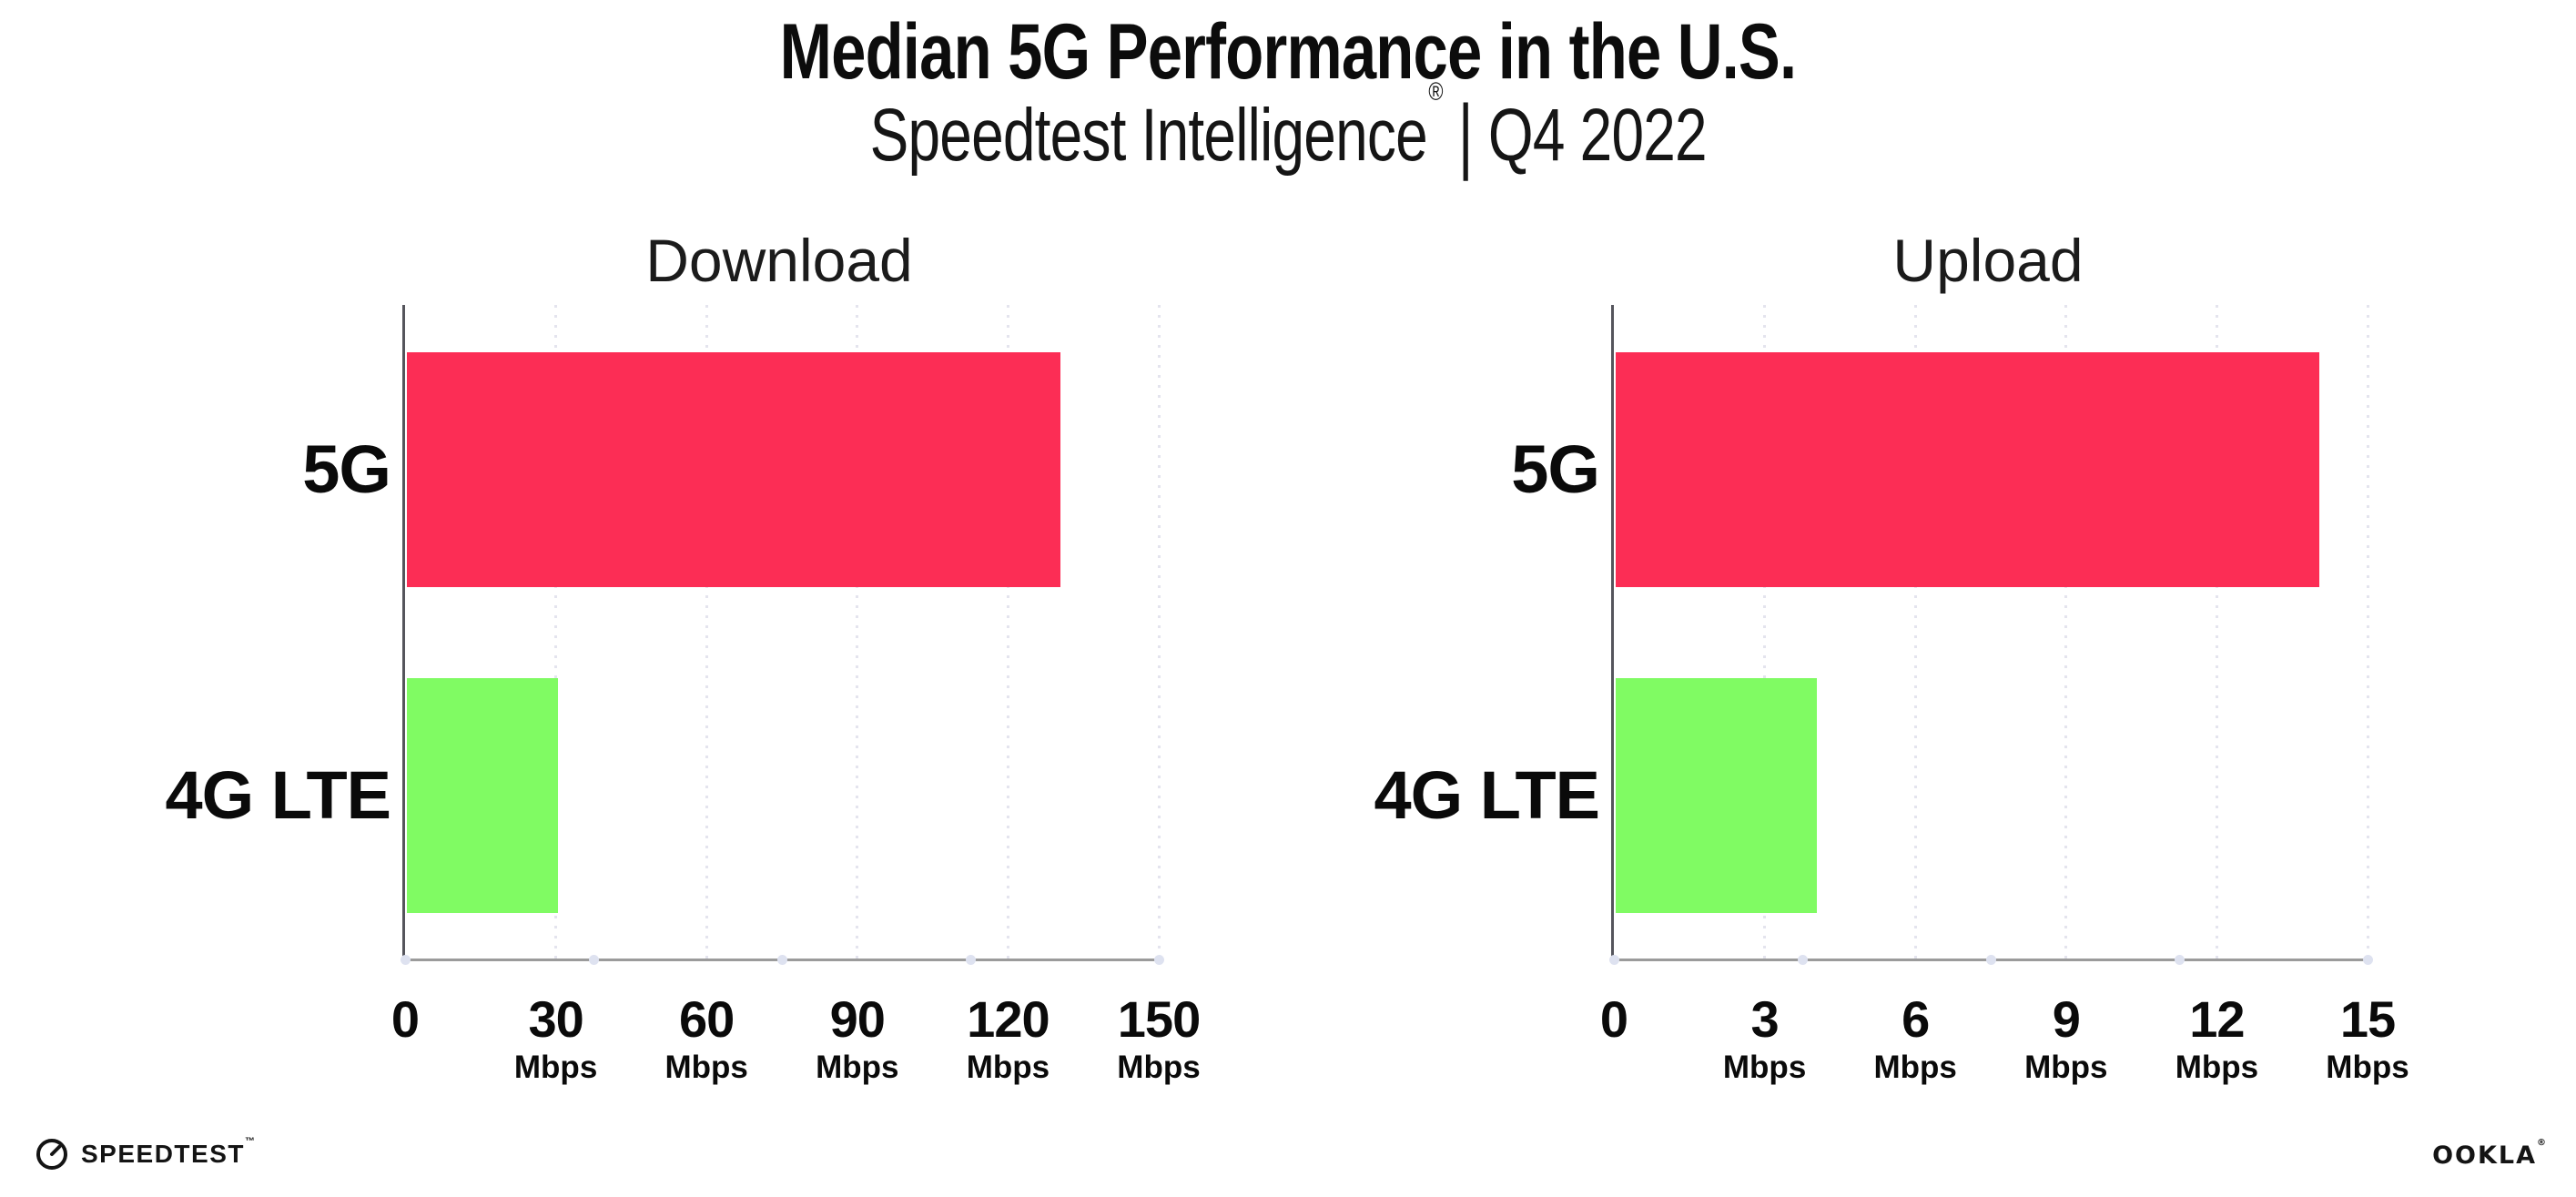 This screenshot has height=1197, width=2576. Describe the element at coordinates (1008, 1019) in the screenshot. I see `x-tick-120: 120` at that location.